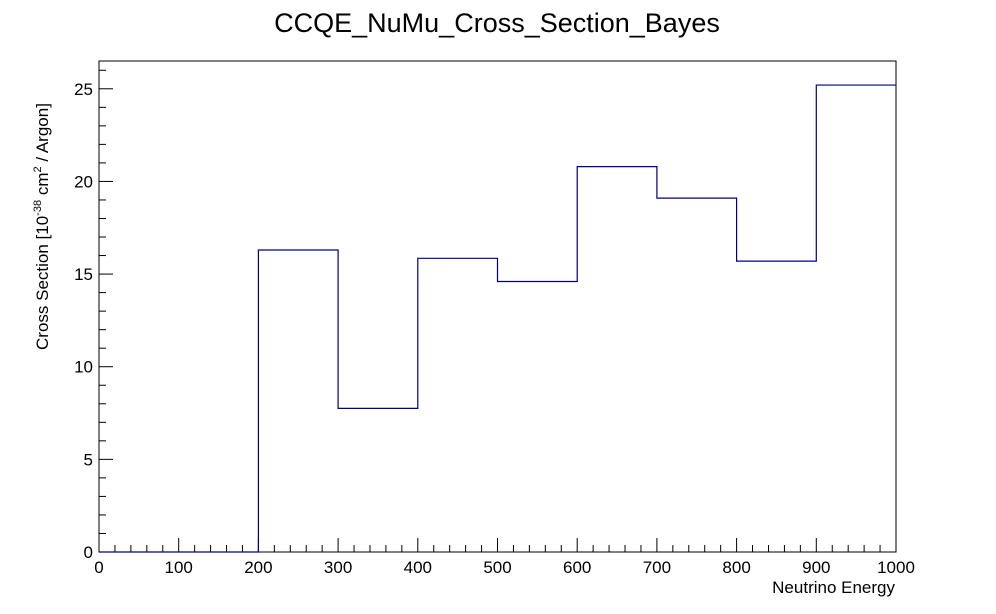 The width and height of the screenshot is (996, 614). I want to click on x-axis-label: Neutrino Energy, so click(833, 587).